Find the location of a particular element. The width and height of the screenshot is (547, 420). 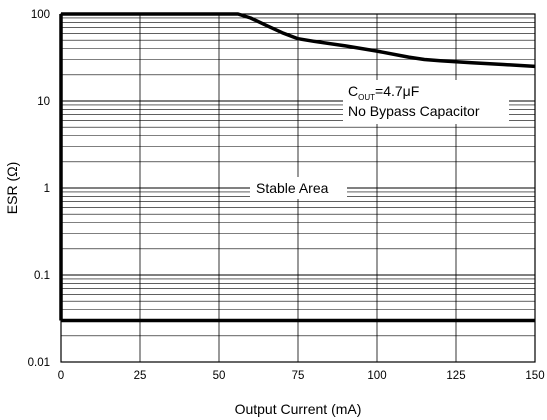

cout-label-bg is located at coordinates (426, 102).